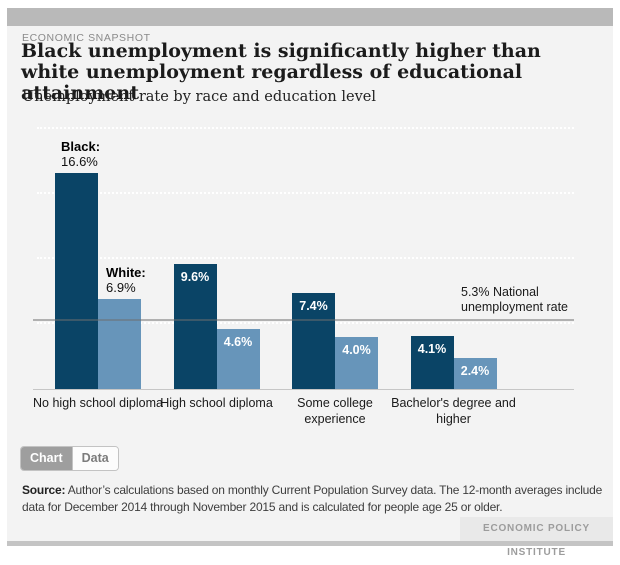 This screenshot has width=620, height=565. What do you see at coordinates (536, 537) in the screenshot?
I see `epi-logo: ECONOMIC POLICY INSTITUTE` at bounding box center [536, 537].